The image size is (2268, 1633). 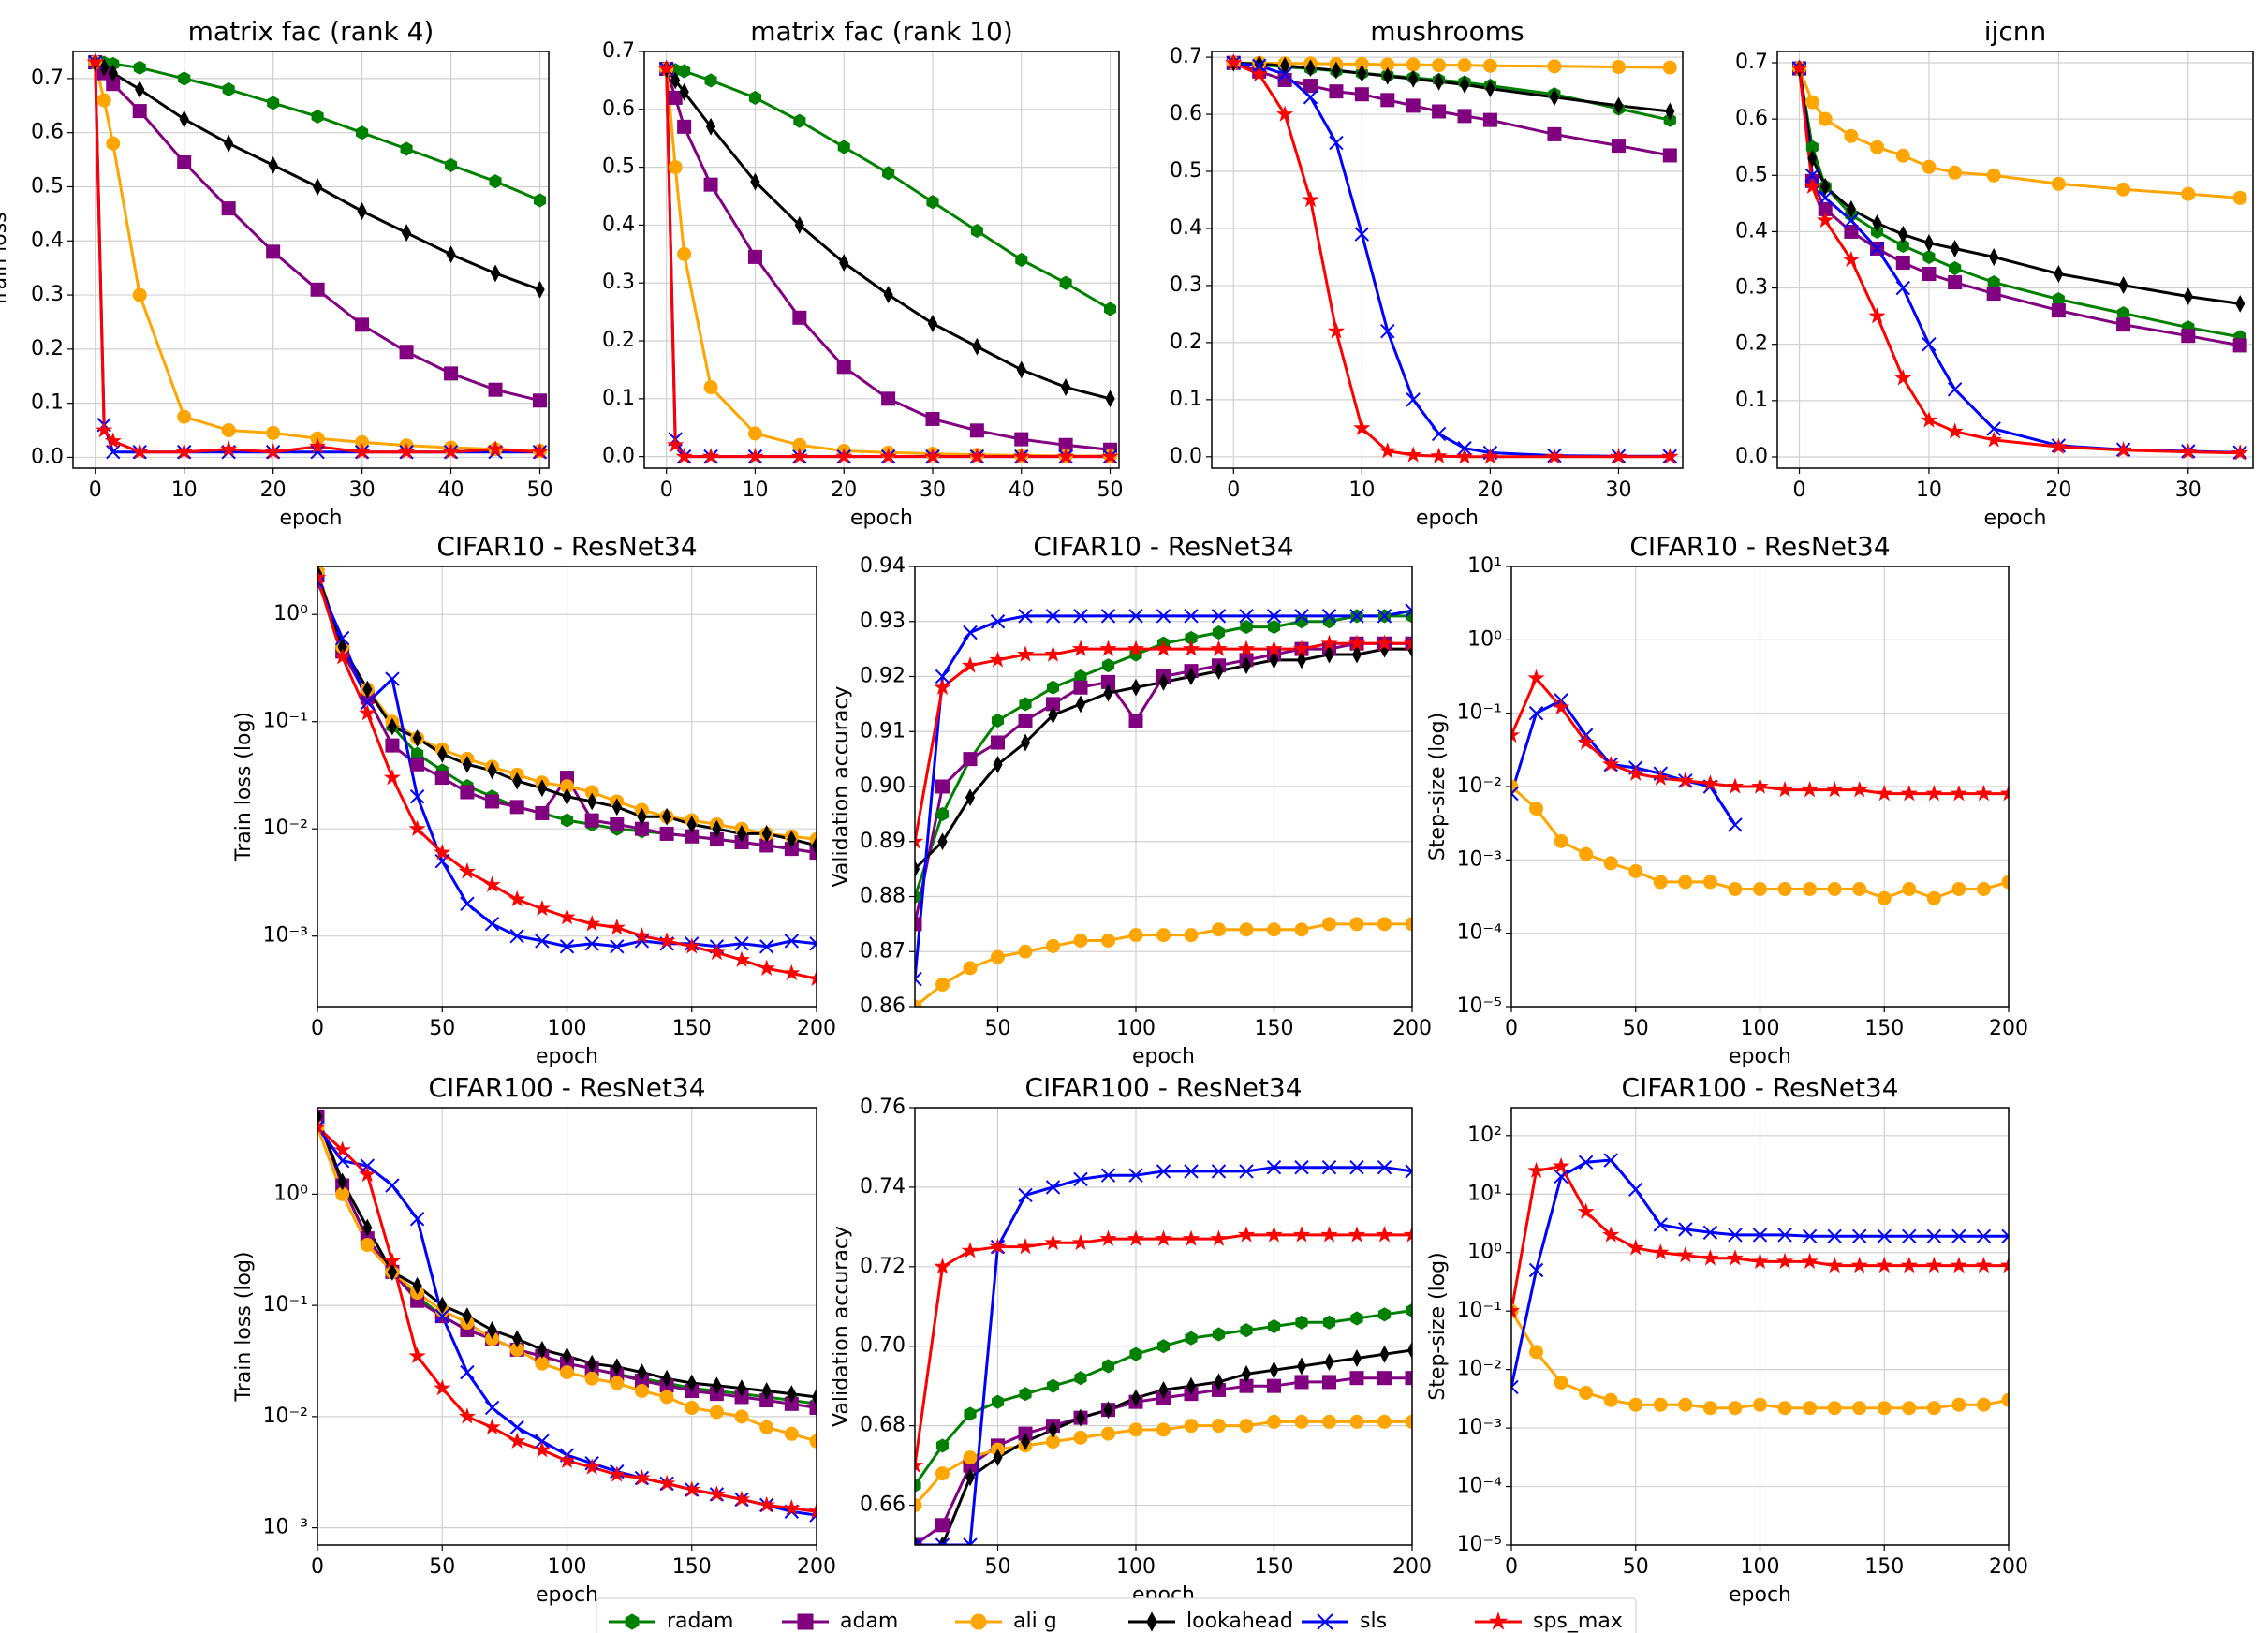 What do you see at coordinates (888, 234) in the screenshot?
I see `series-line` at bounding box center [888, 234].